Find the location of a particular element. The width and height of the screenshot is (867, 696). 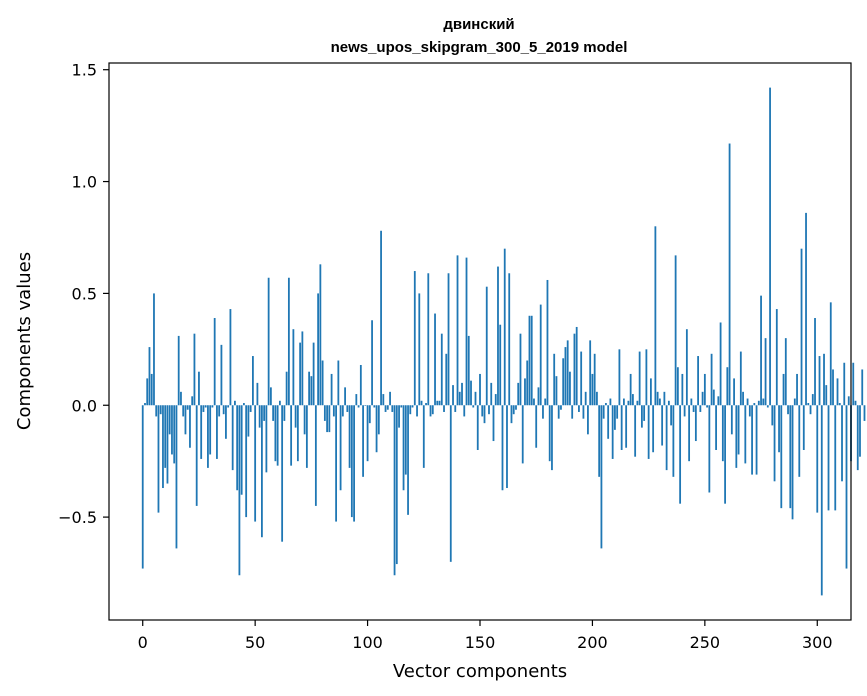

x-tick-label-100: 100 is located at coordinates (367, 642).